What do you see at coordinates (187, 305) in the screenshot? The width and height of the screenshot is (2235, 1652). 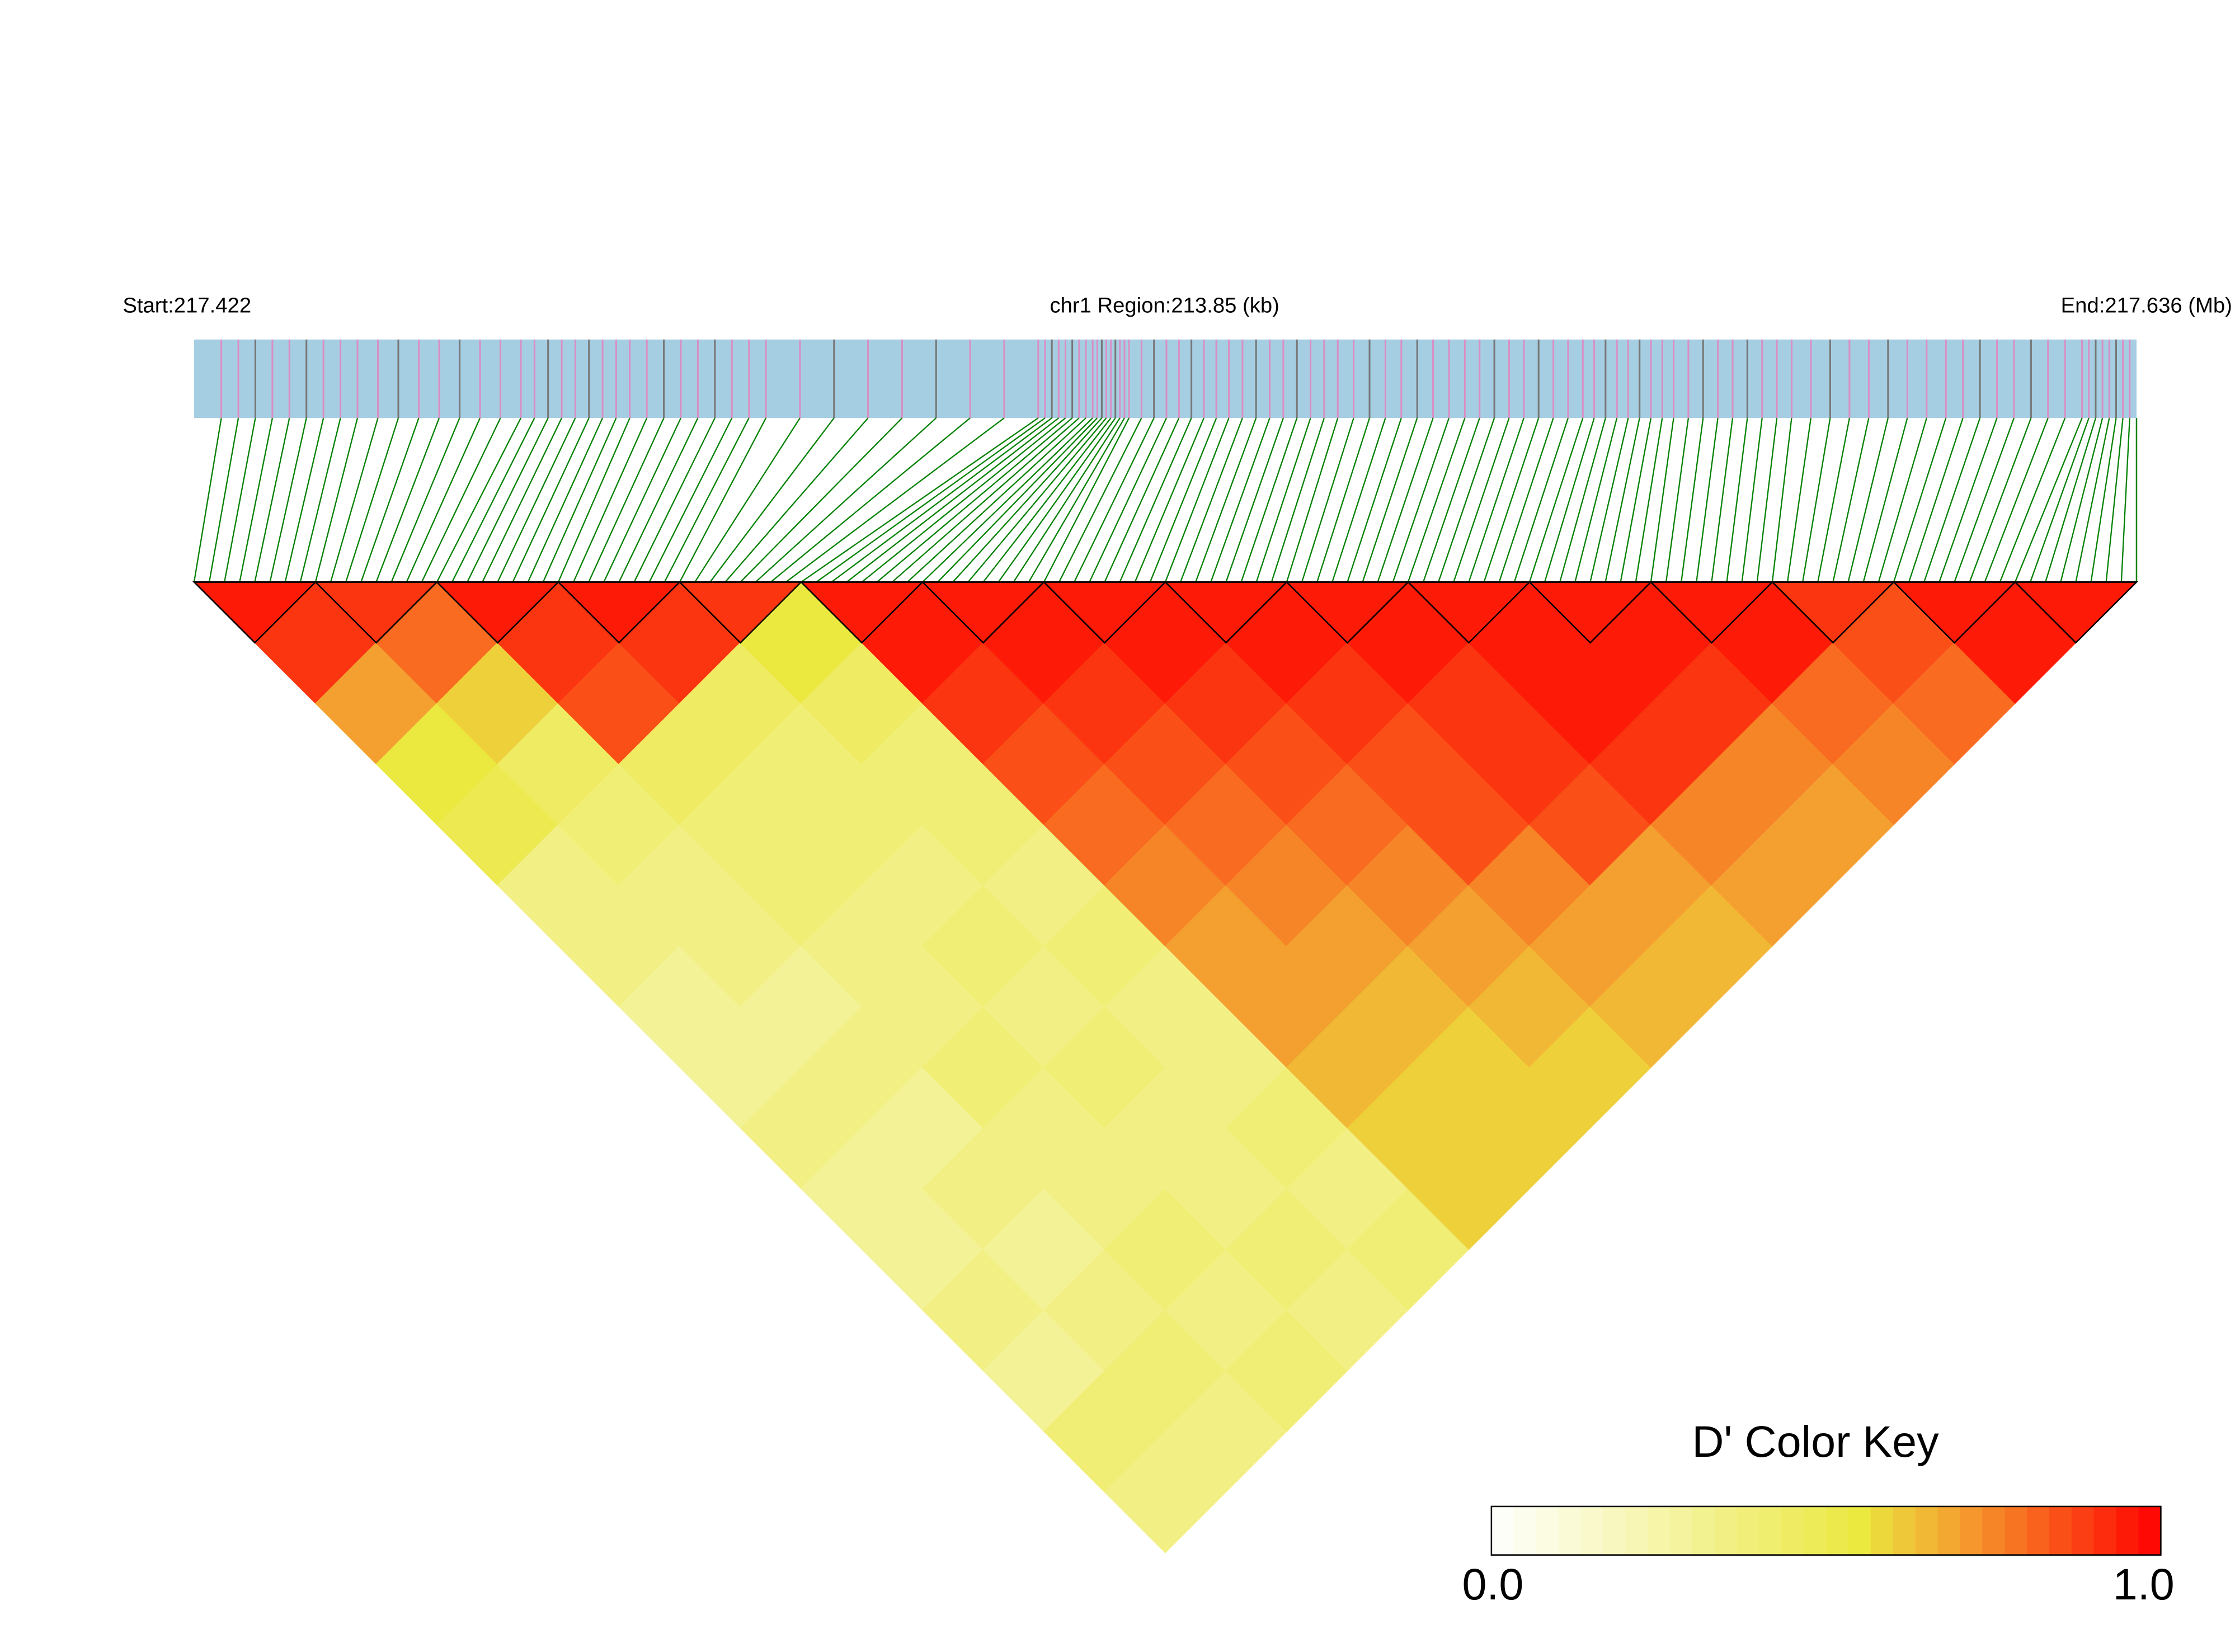 I see `start-label: Start:217.422` at bounding box center [187, 305].